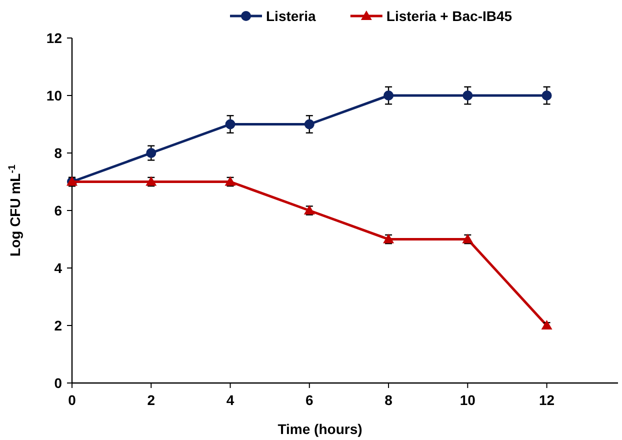  I want to click on y-tick-label: 10, so click(54, 95).